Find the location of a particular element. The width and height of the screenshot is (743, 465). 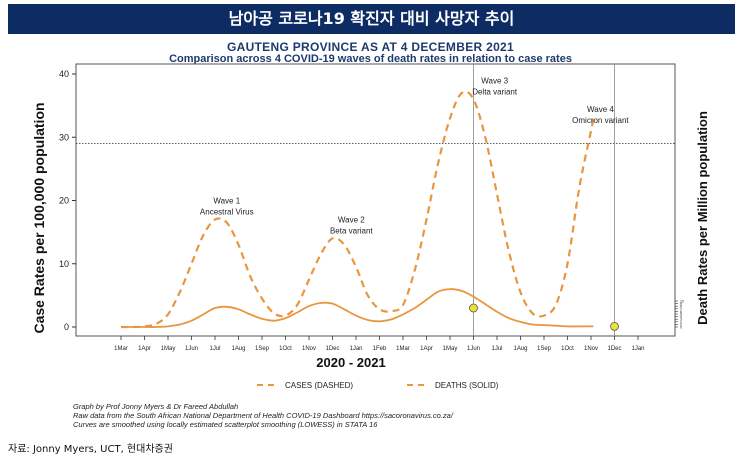

wave-4-annotation: Wave 4 is located at coordinates (600, 109).